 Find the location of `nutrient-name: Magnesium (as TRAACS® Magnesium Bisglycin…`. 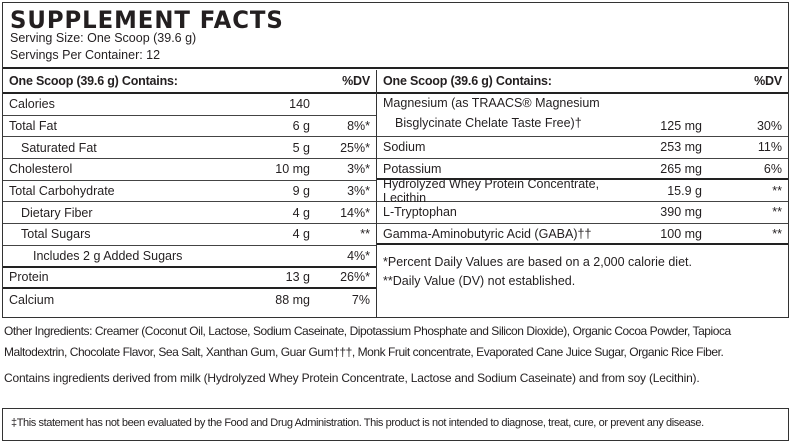

nutrient-name: Magnesium (as TRAACS® Magnesium Bisglycin… is located at coordinates (502, 113).